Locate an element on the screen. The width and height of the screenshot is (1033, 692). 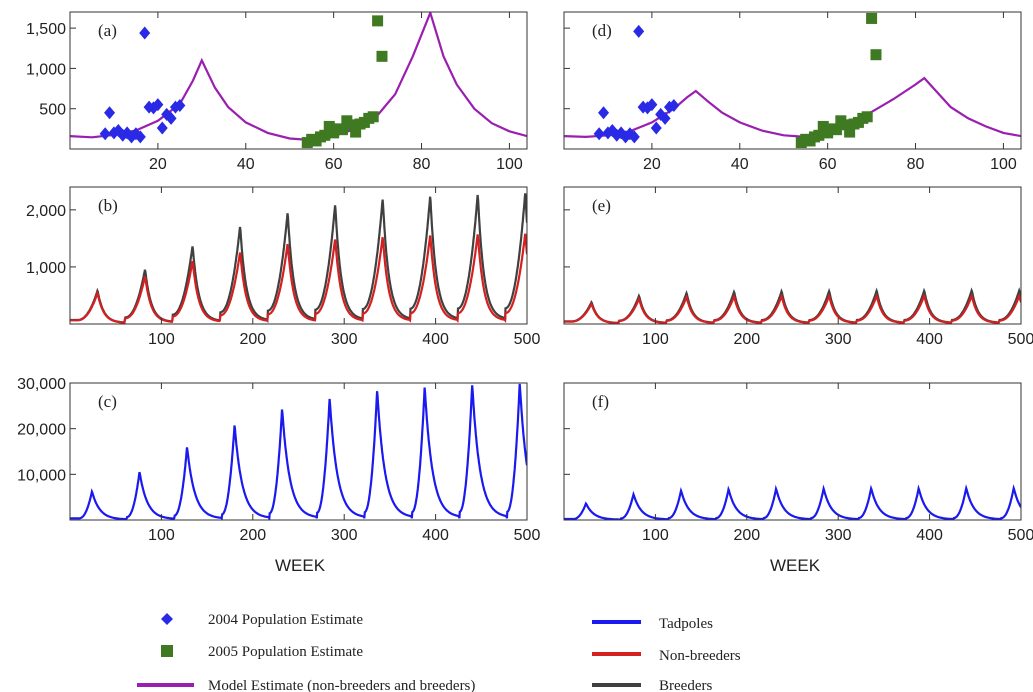
plot-frame-c is located at coordinates (298, 451).